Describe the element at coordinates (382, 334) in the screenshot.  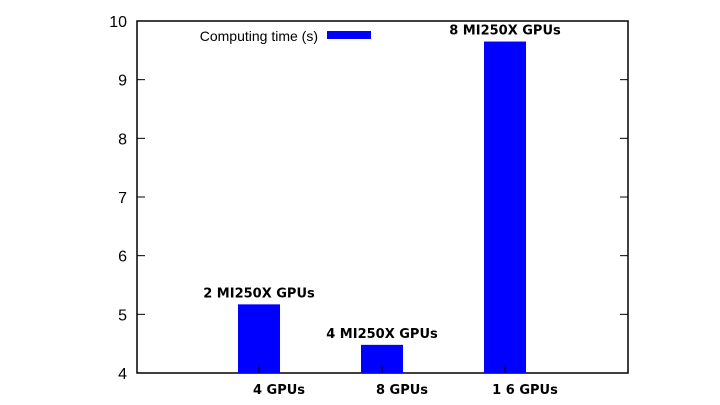
I see `bar-label: 4 MI250X GPUs` at that location.